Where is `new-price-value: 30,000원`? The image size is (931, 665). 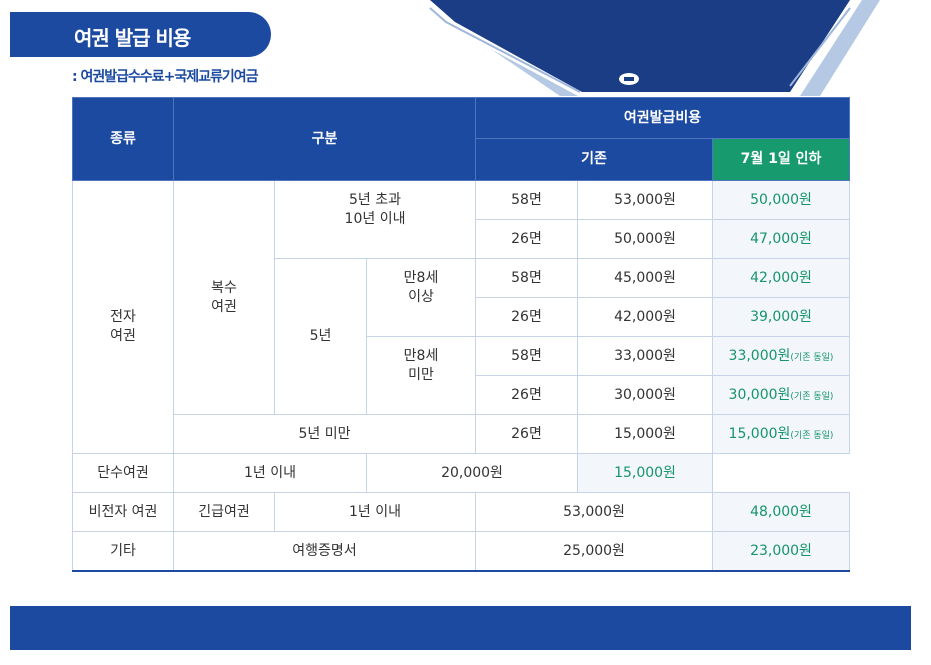
new-price-value: 30,000원 is located at coordinates (759, 394).